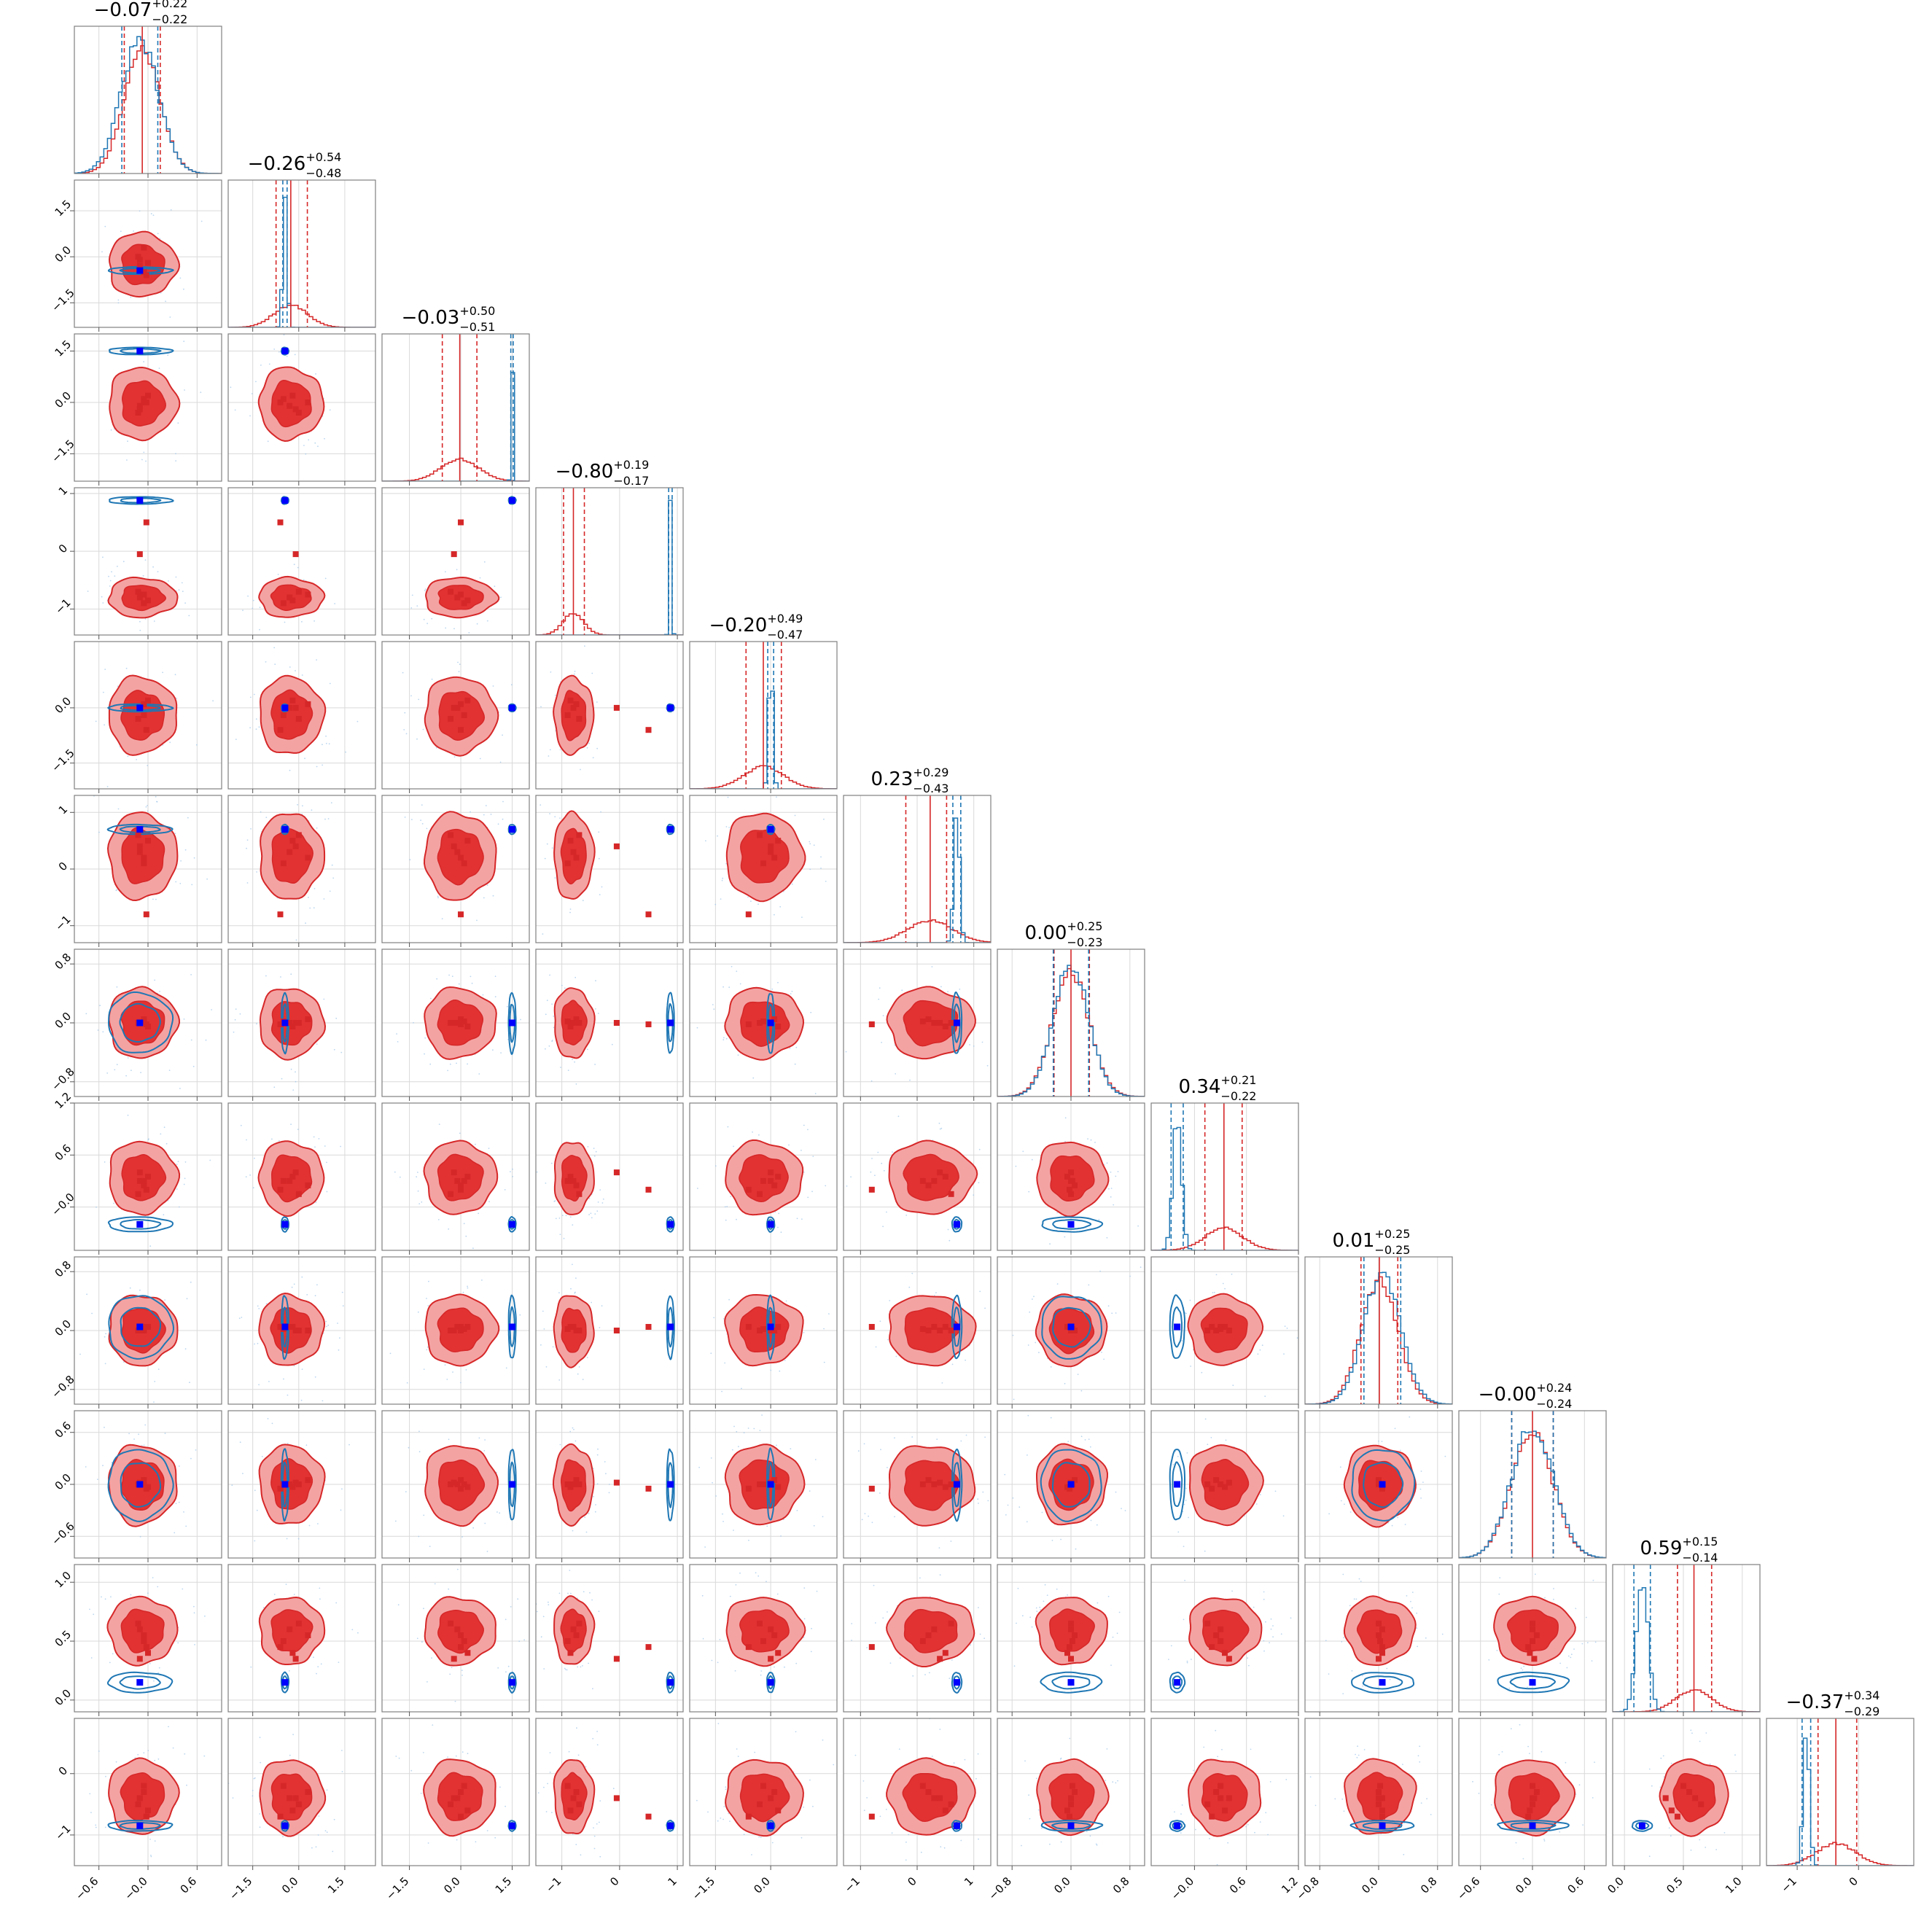  What do you see at coordinates (1661, 1548) in the screenshot?
I see `title-value: 0.59` at bounding box center [1661, 1548].